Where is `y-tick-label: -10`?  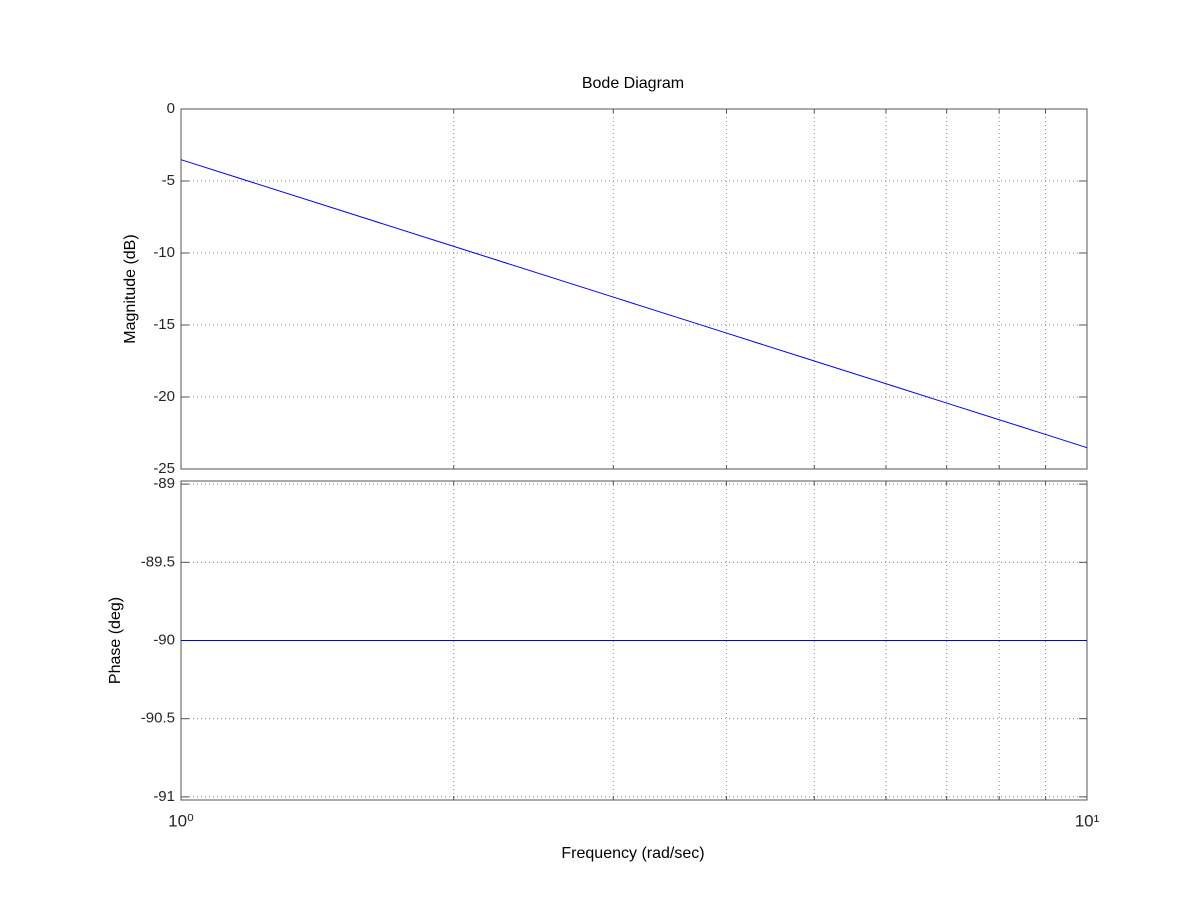
y-tick-label: -10 is located at coordinates (164, 252).